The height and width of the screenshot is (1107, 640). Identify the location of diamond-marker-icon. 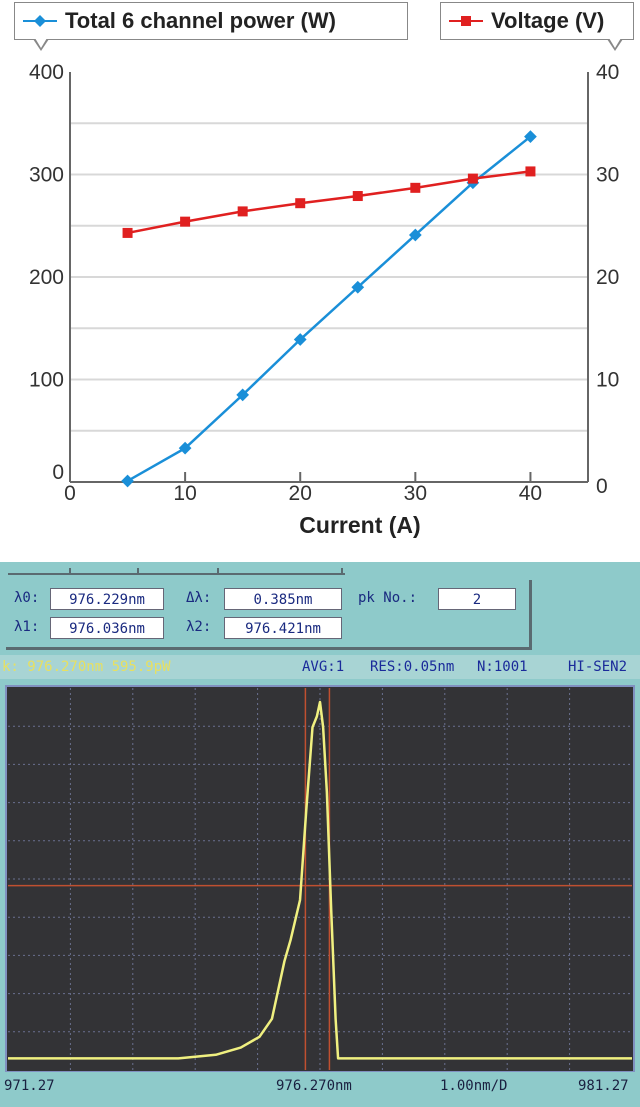
(40, 21).